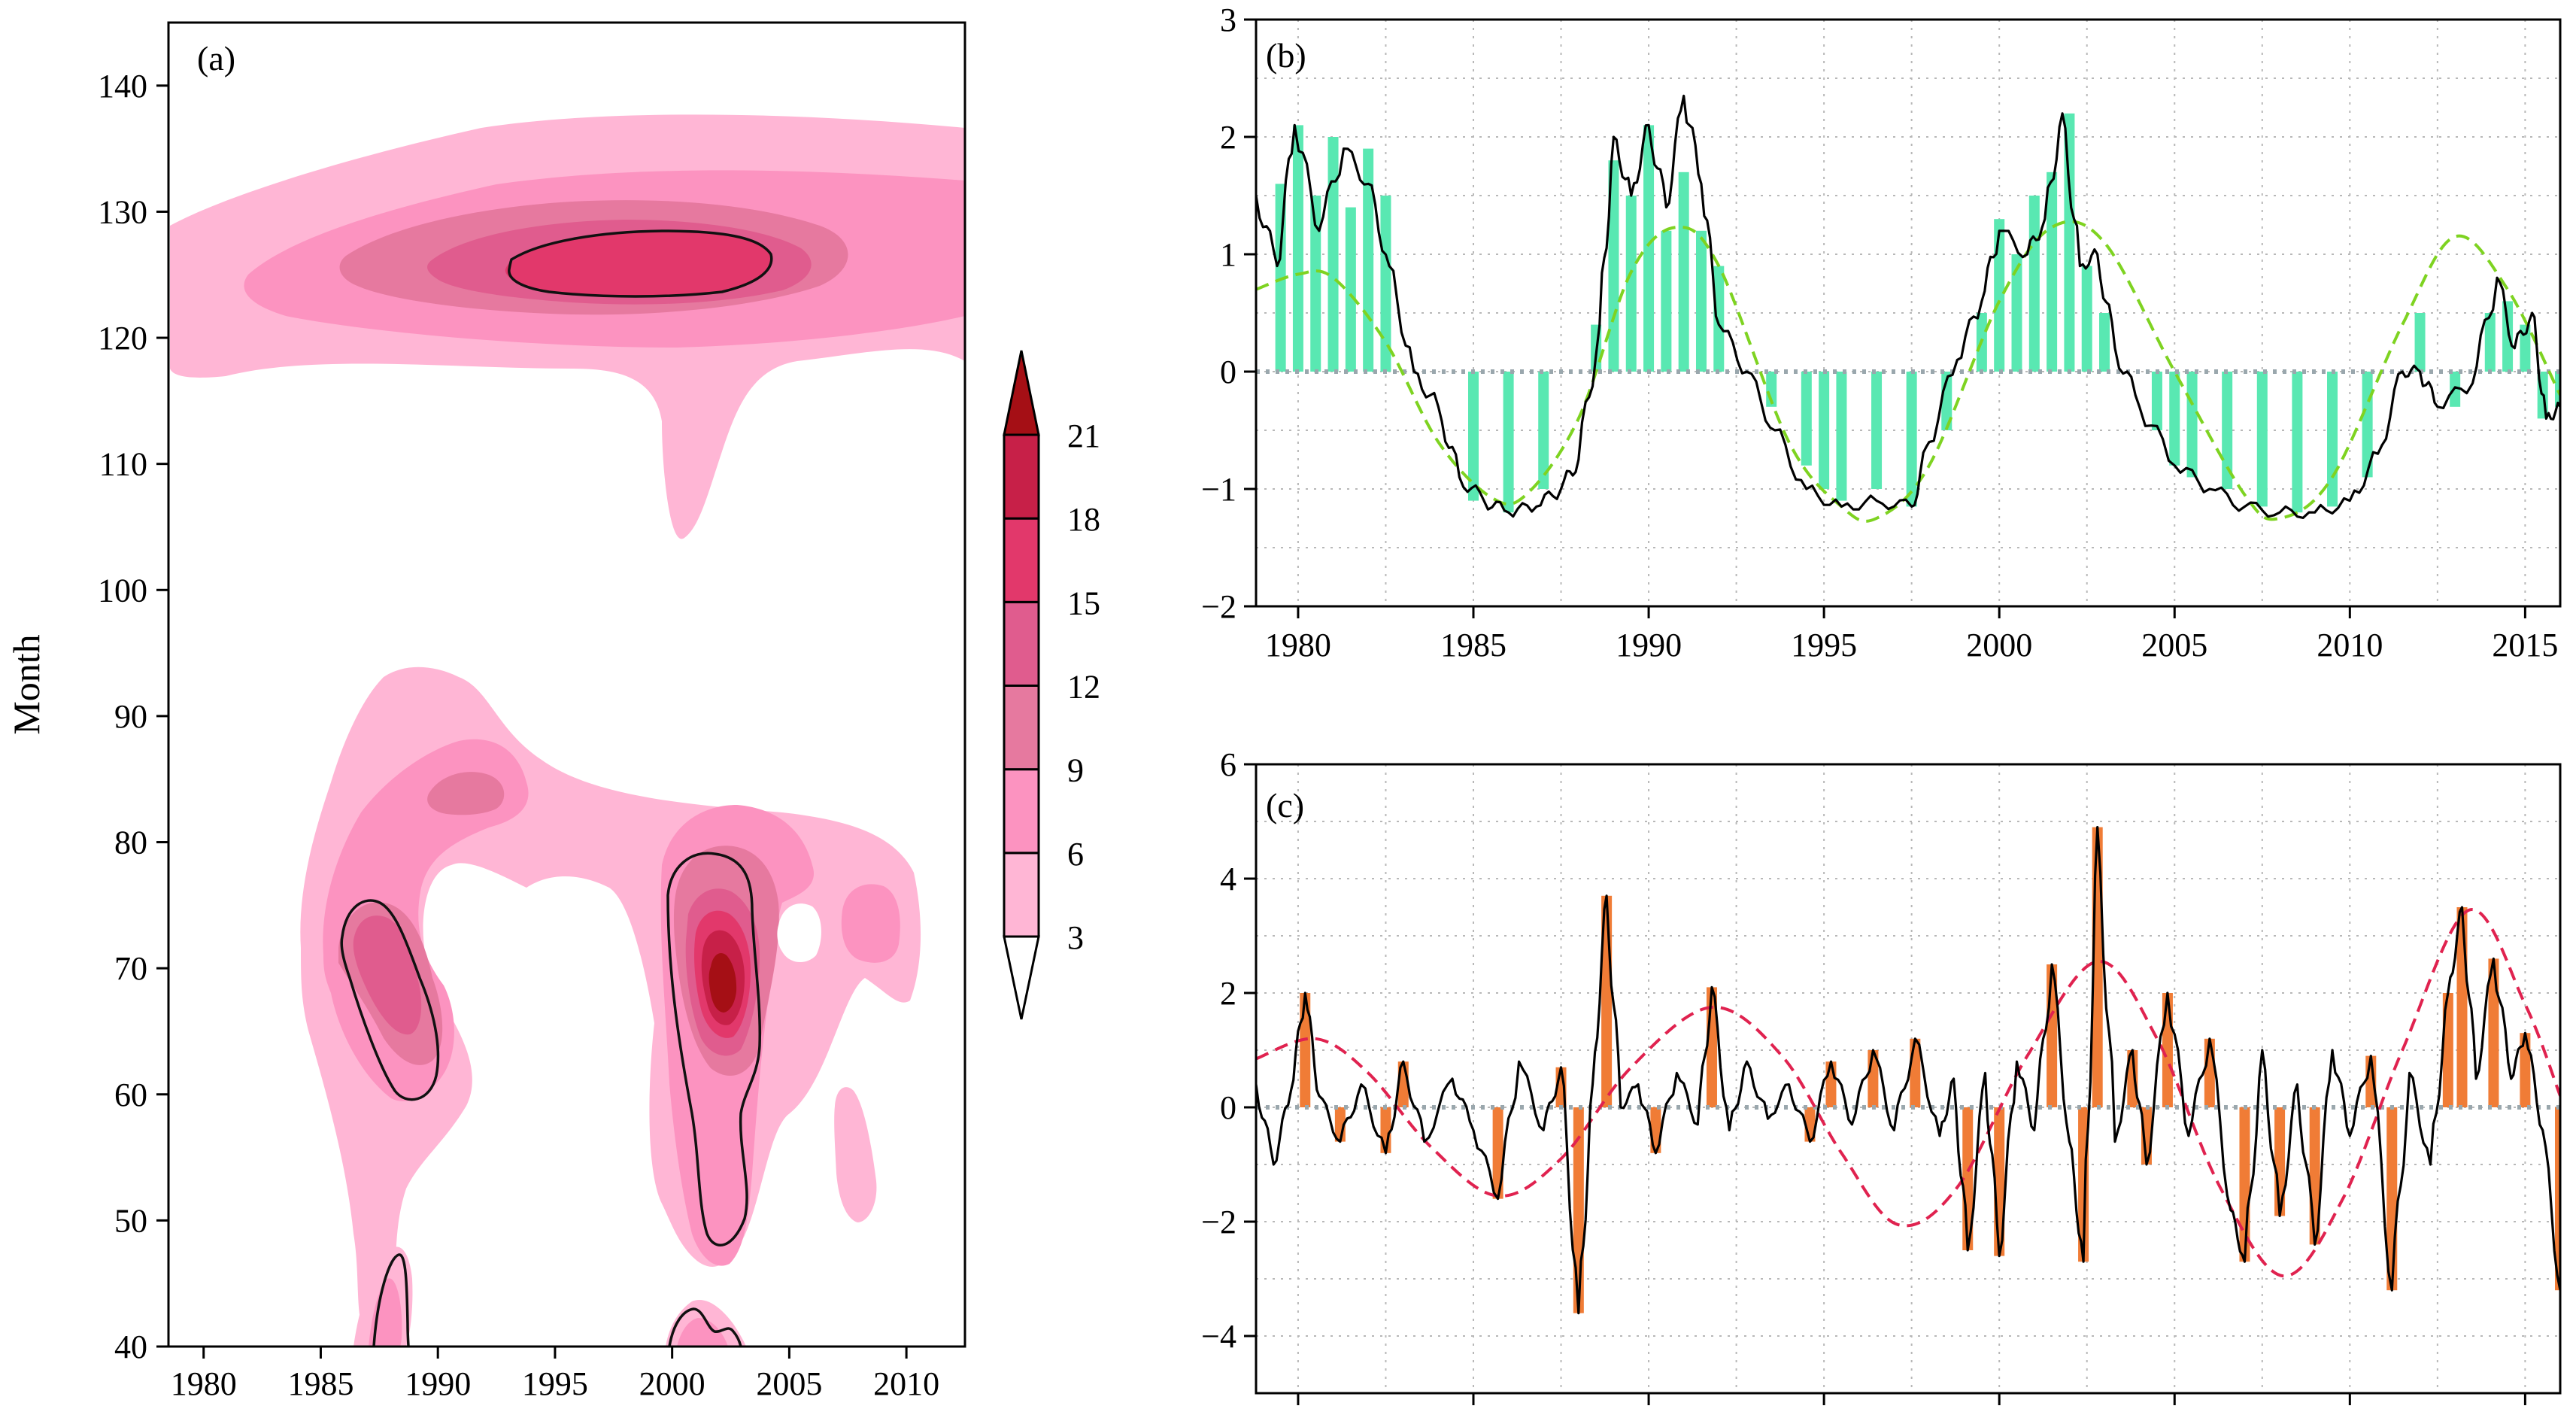  Describe the element at coordinates (1051, 685) in the screenshot. I see `colorbar: 3 6 9 12 15 18 21` at that location.